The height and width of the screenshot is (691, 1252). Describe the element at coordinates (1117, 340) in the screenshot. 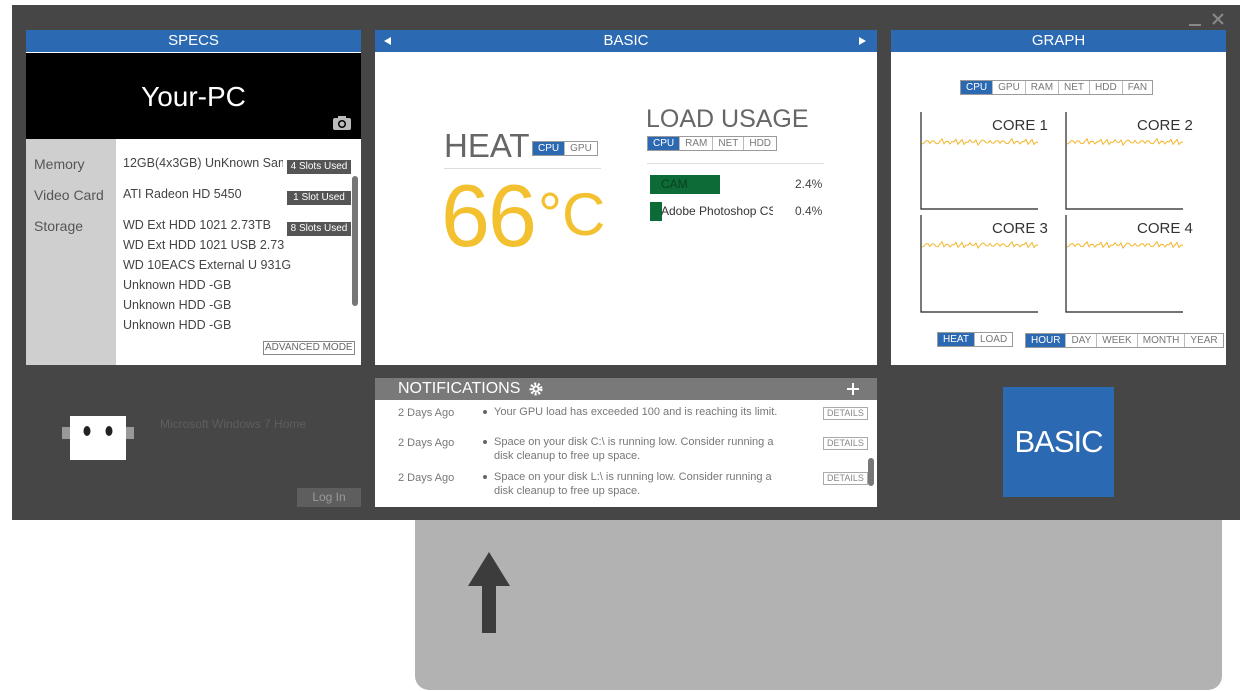

I see `tab: WEEK` at that location.